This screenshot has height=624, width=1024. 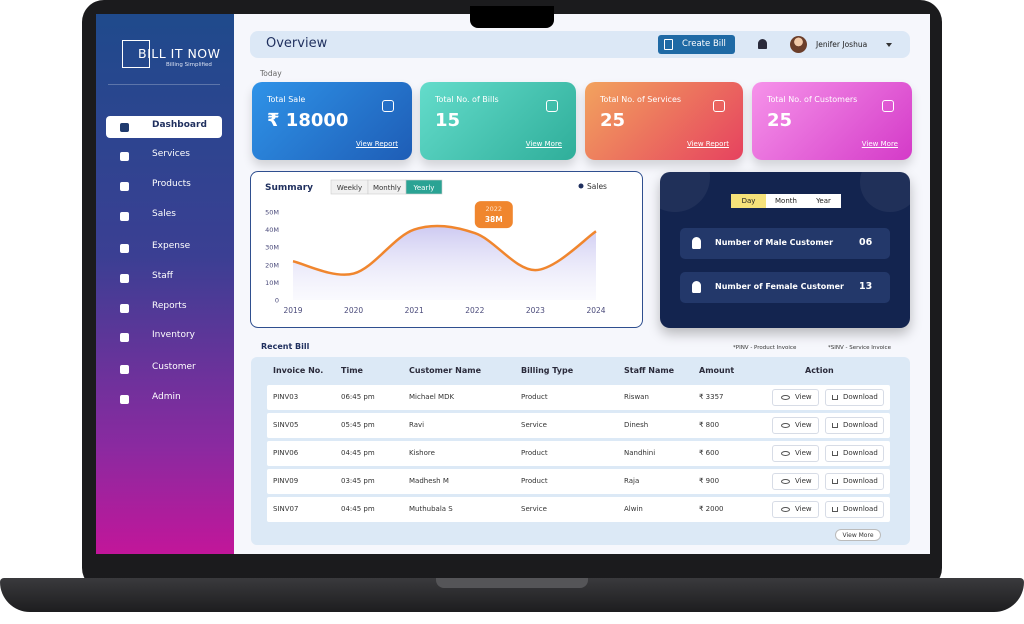 What do you see at coordinates (358, 397) in the screenshot?
I see `table-cell: 06:45 pm` at bounding box center [358, 397].